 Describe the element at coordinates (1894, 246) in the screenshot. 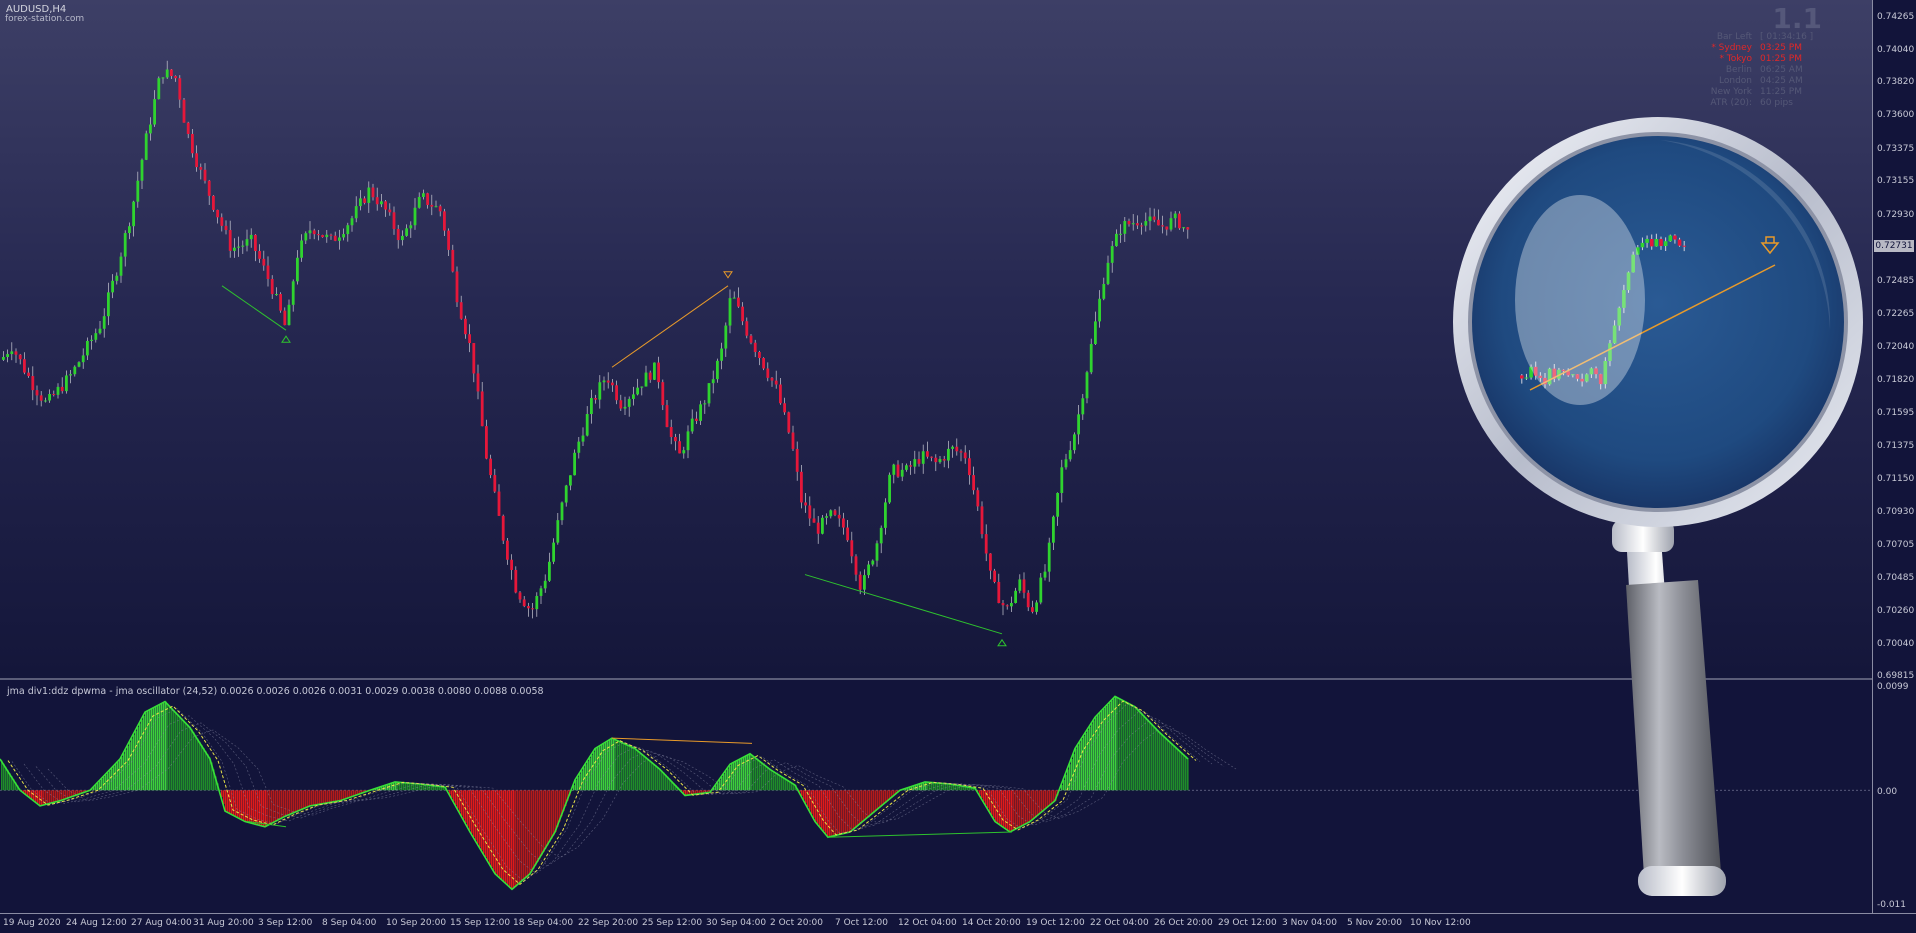

I see `current-price-tag: 0.72731` at that location.